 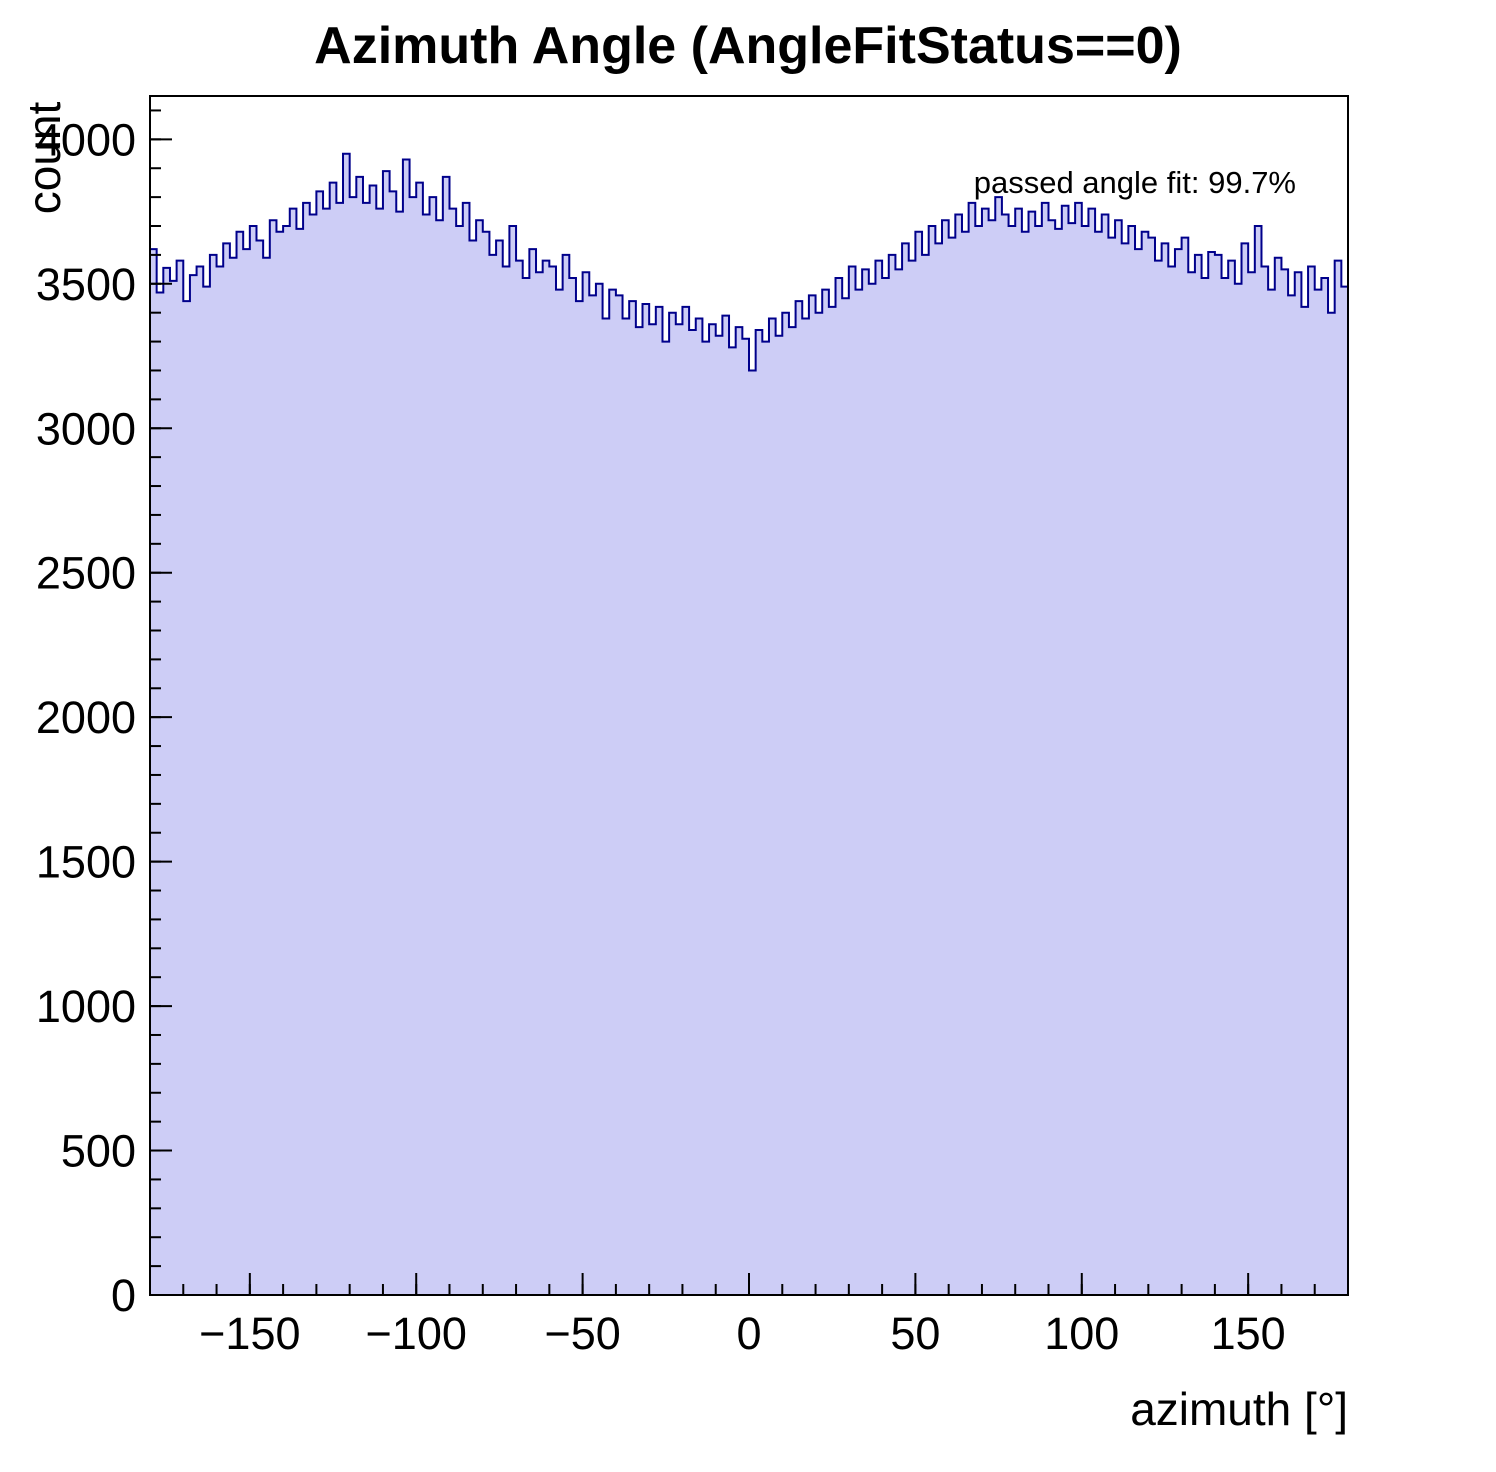 What do you see at coordinates (86, 1006) in the screenshot?
I see `y-tick-label: 1000` at bounding box center [86, 1006].